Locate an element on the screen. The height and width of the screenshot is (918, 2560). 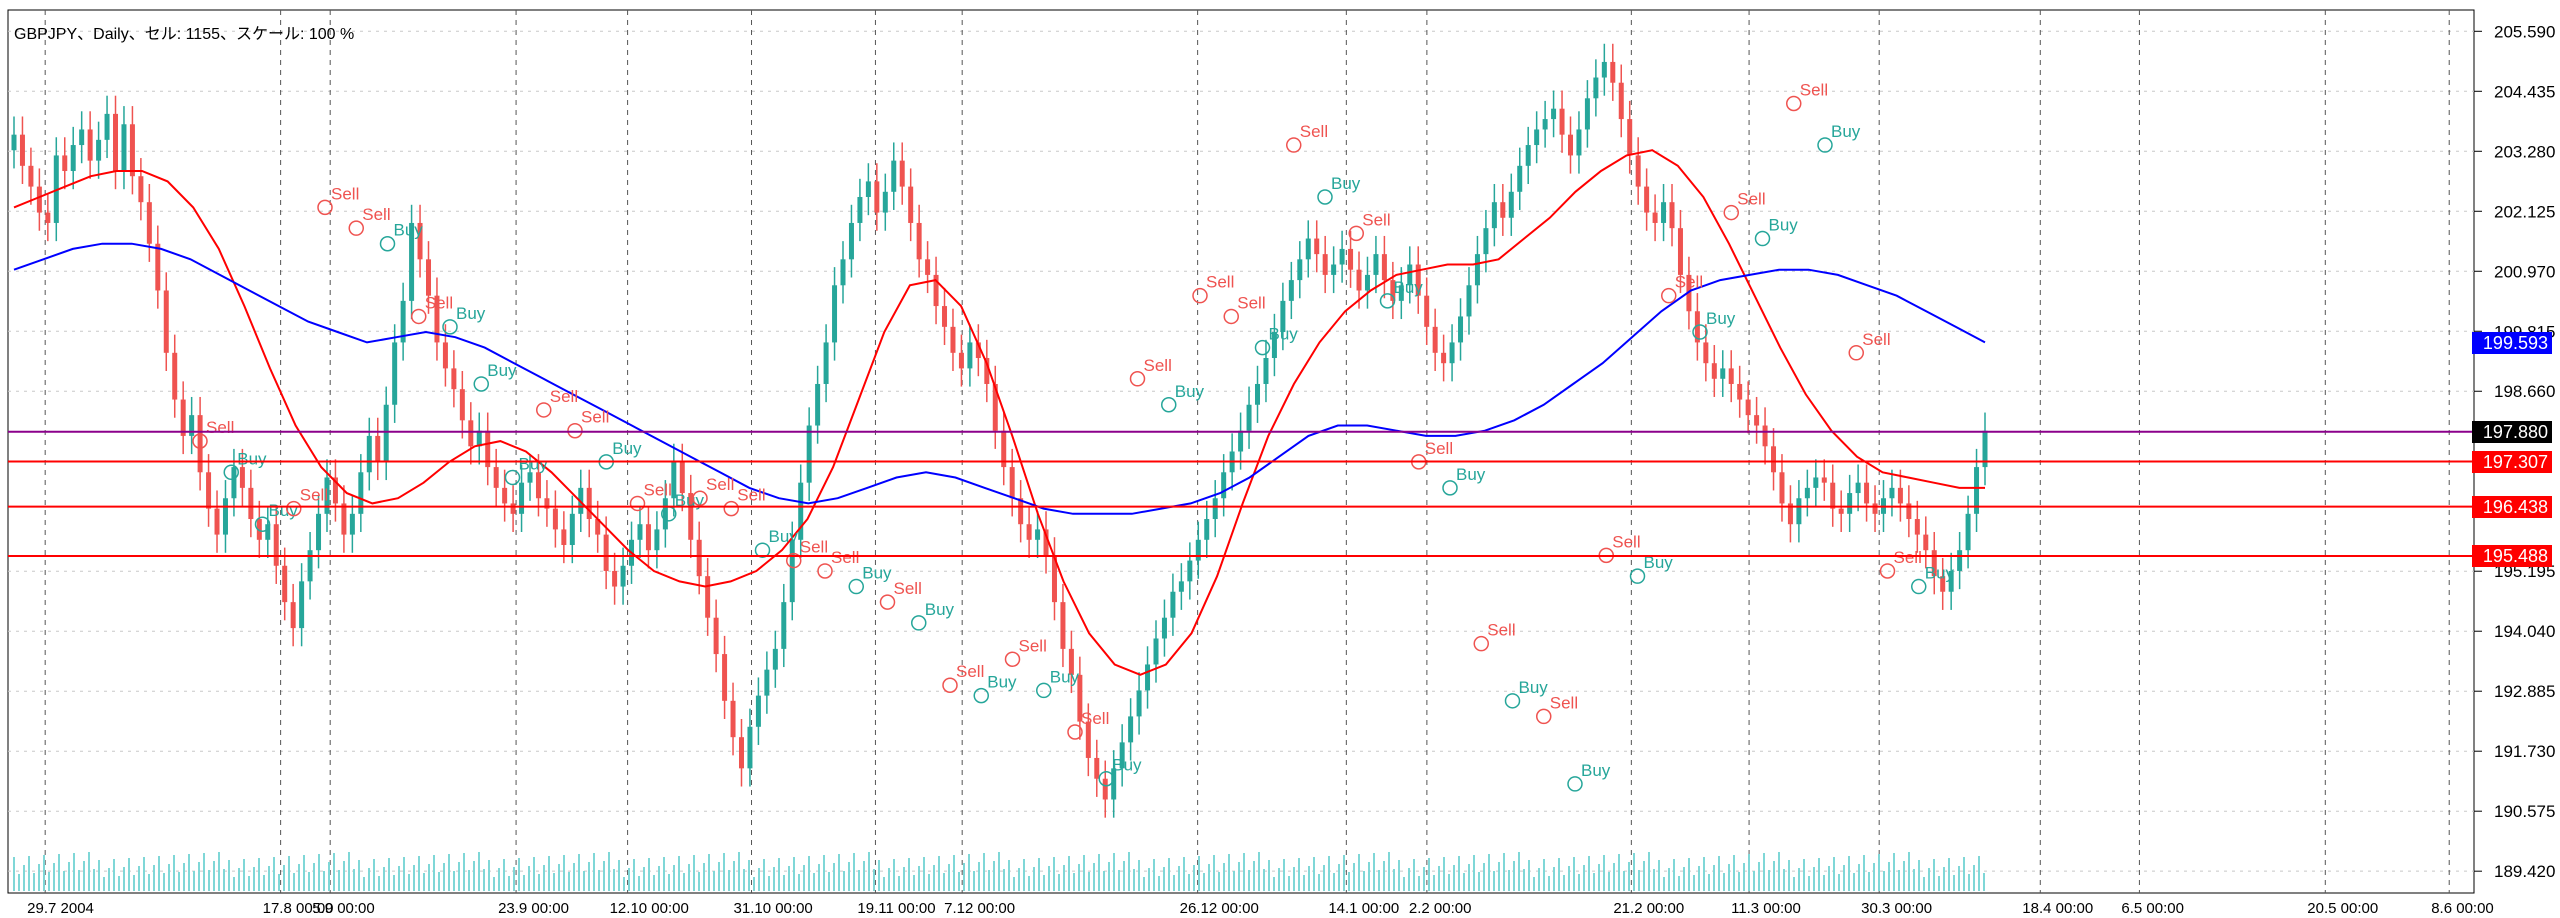
x-tick-label: 19.11 00:00 is located at coordinates (896, 908).